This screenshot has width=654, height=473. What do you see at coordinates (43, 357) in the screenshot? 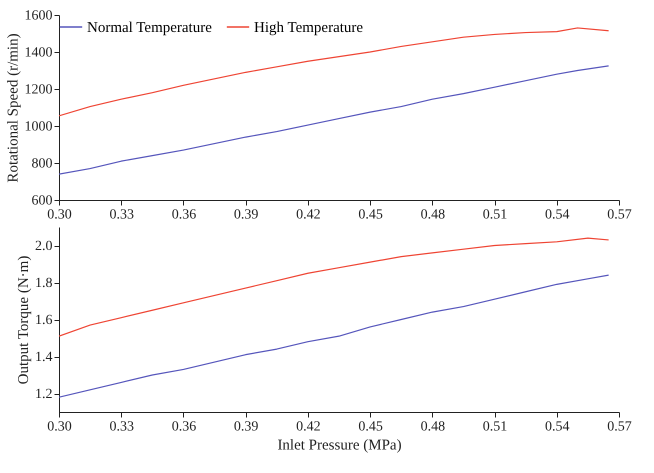
I see `y-tick-label: 1.4` at bounding box center [43, 357].